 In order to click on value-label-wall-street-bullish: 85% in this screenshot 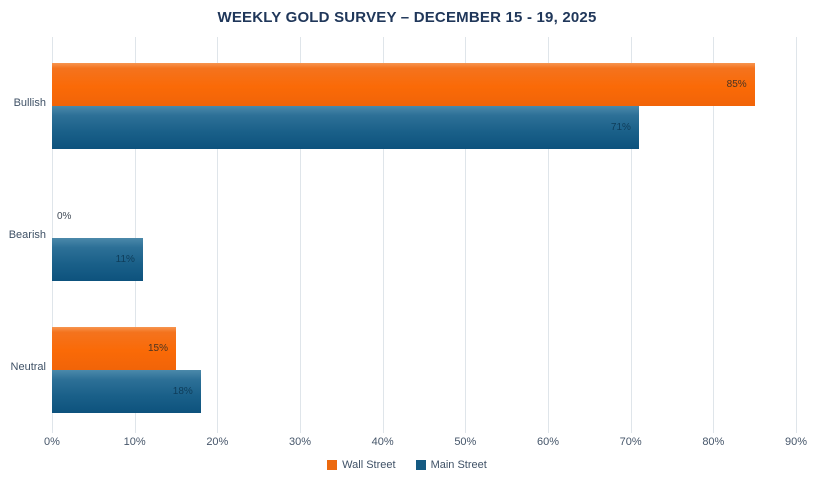, I will do `click(736, 84)`.